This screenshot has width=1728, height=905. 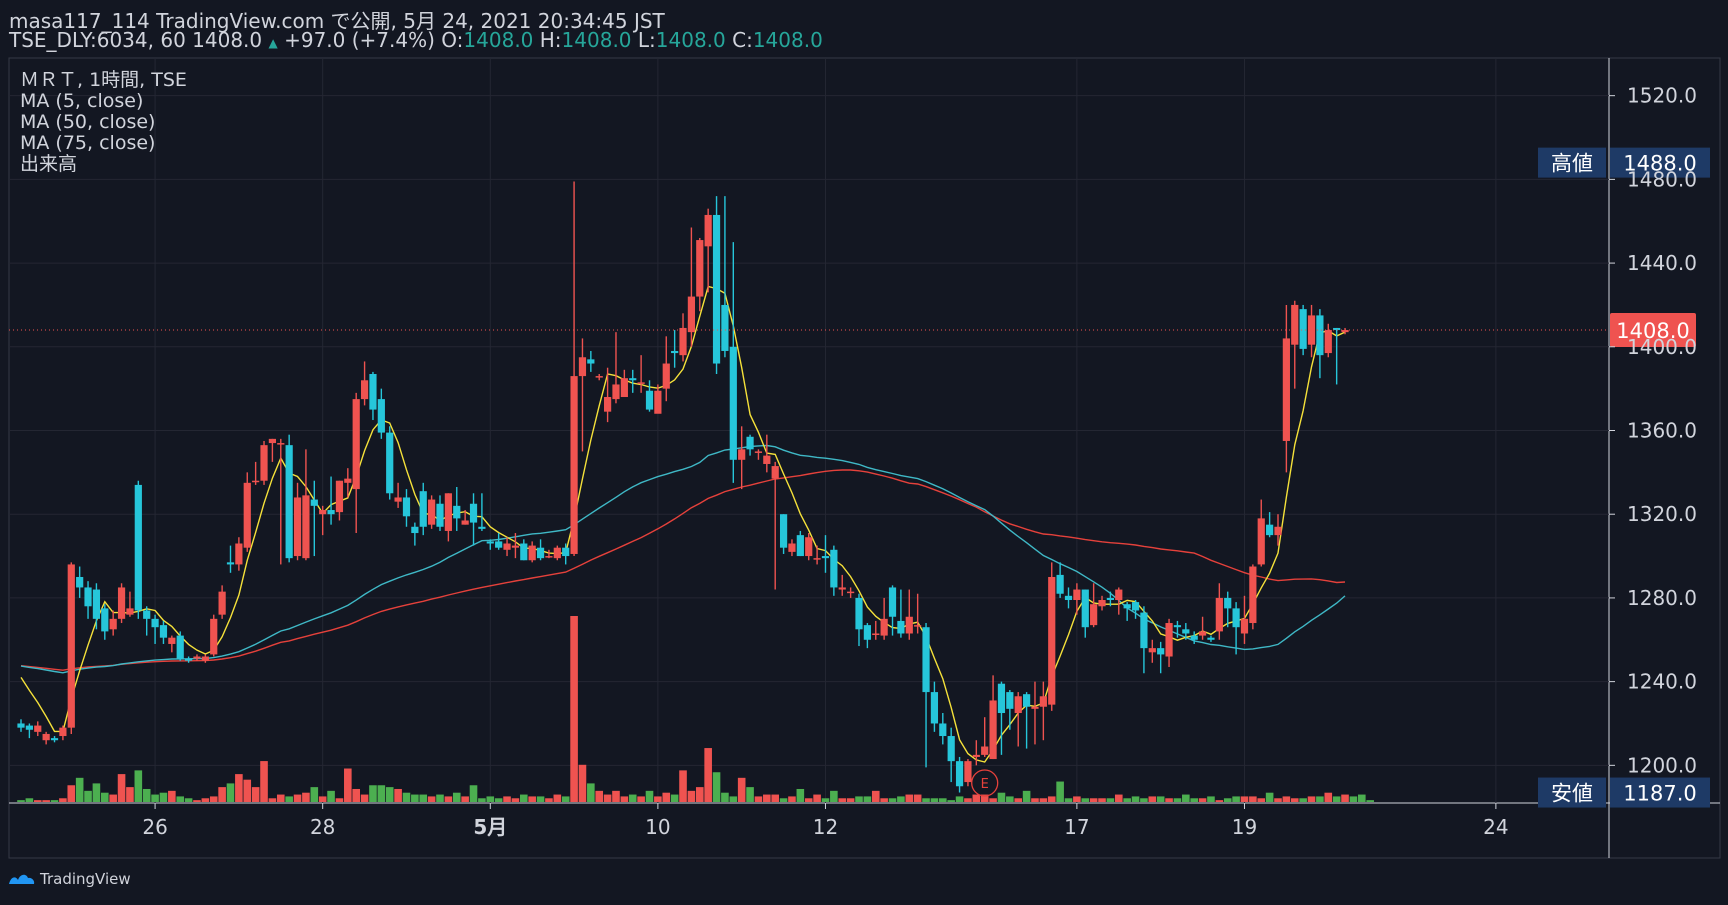 I want to click on legend-ma75: MA (75, close), so click(x=87, y=143).